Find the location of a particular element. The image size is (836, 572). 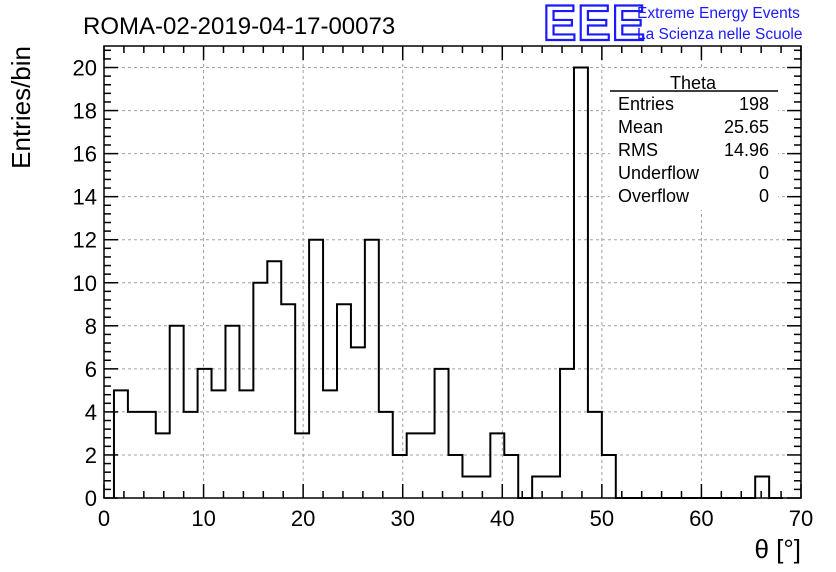

y-tick-label: 0 is located at coordinates (91, 498).